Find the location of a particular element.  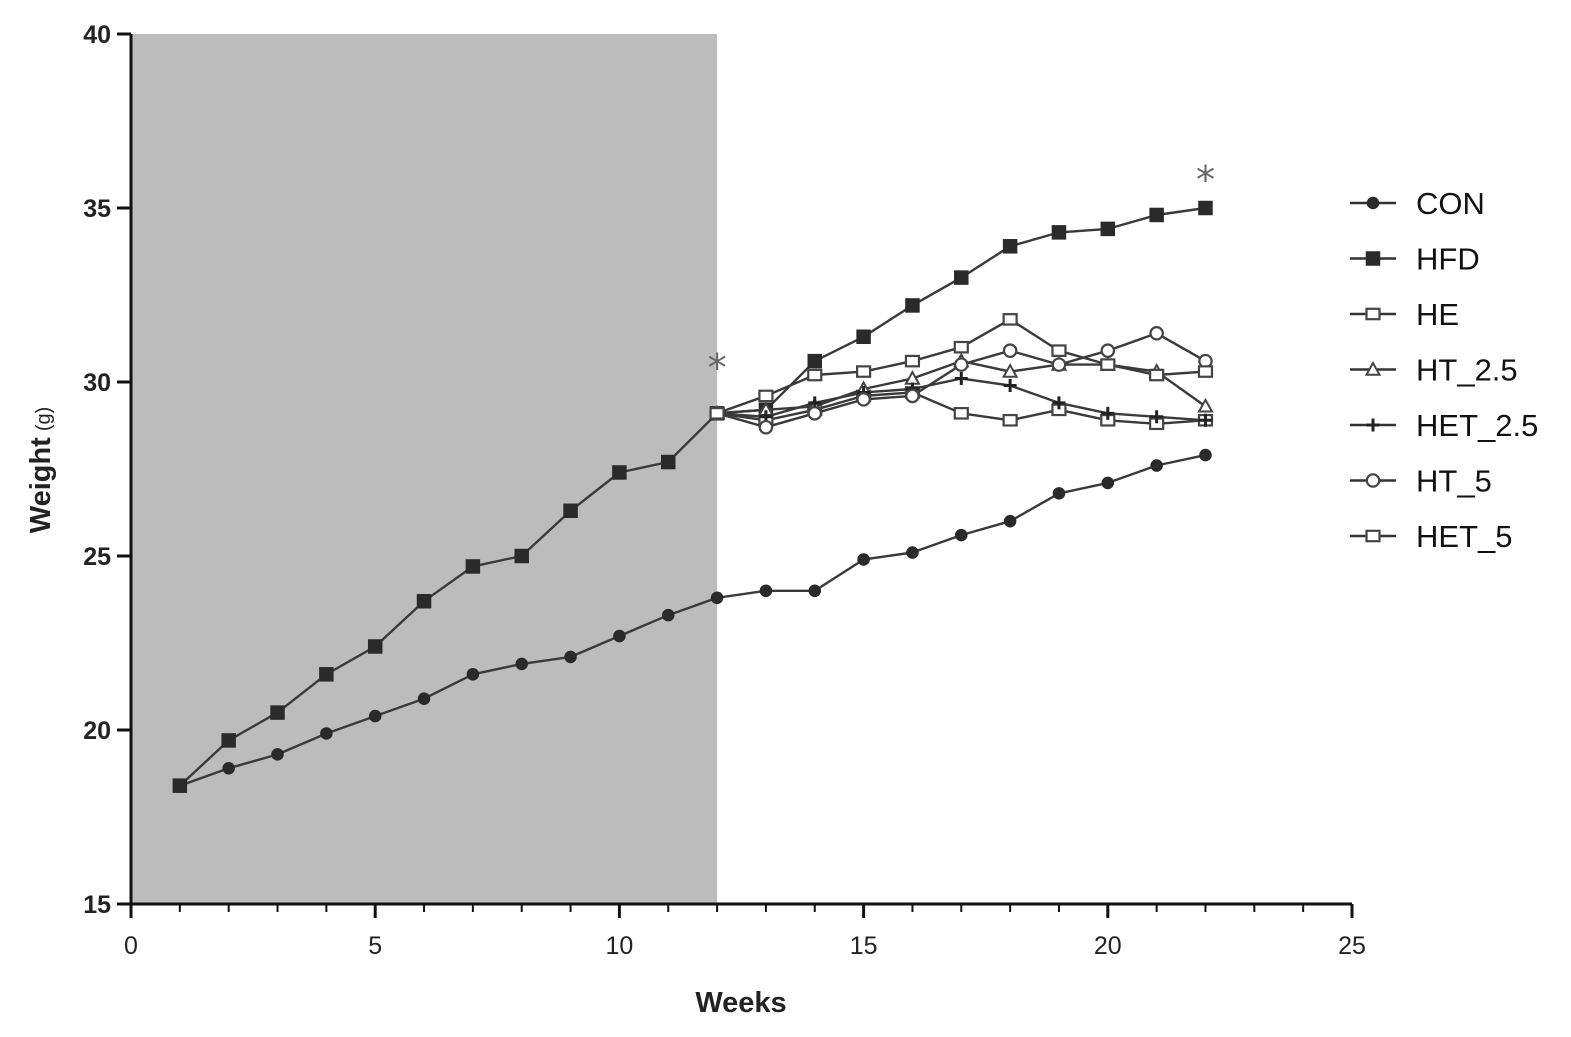

legend-entry-het-5: HET_5 is located at coordinates (1431, 536).